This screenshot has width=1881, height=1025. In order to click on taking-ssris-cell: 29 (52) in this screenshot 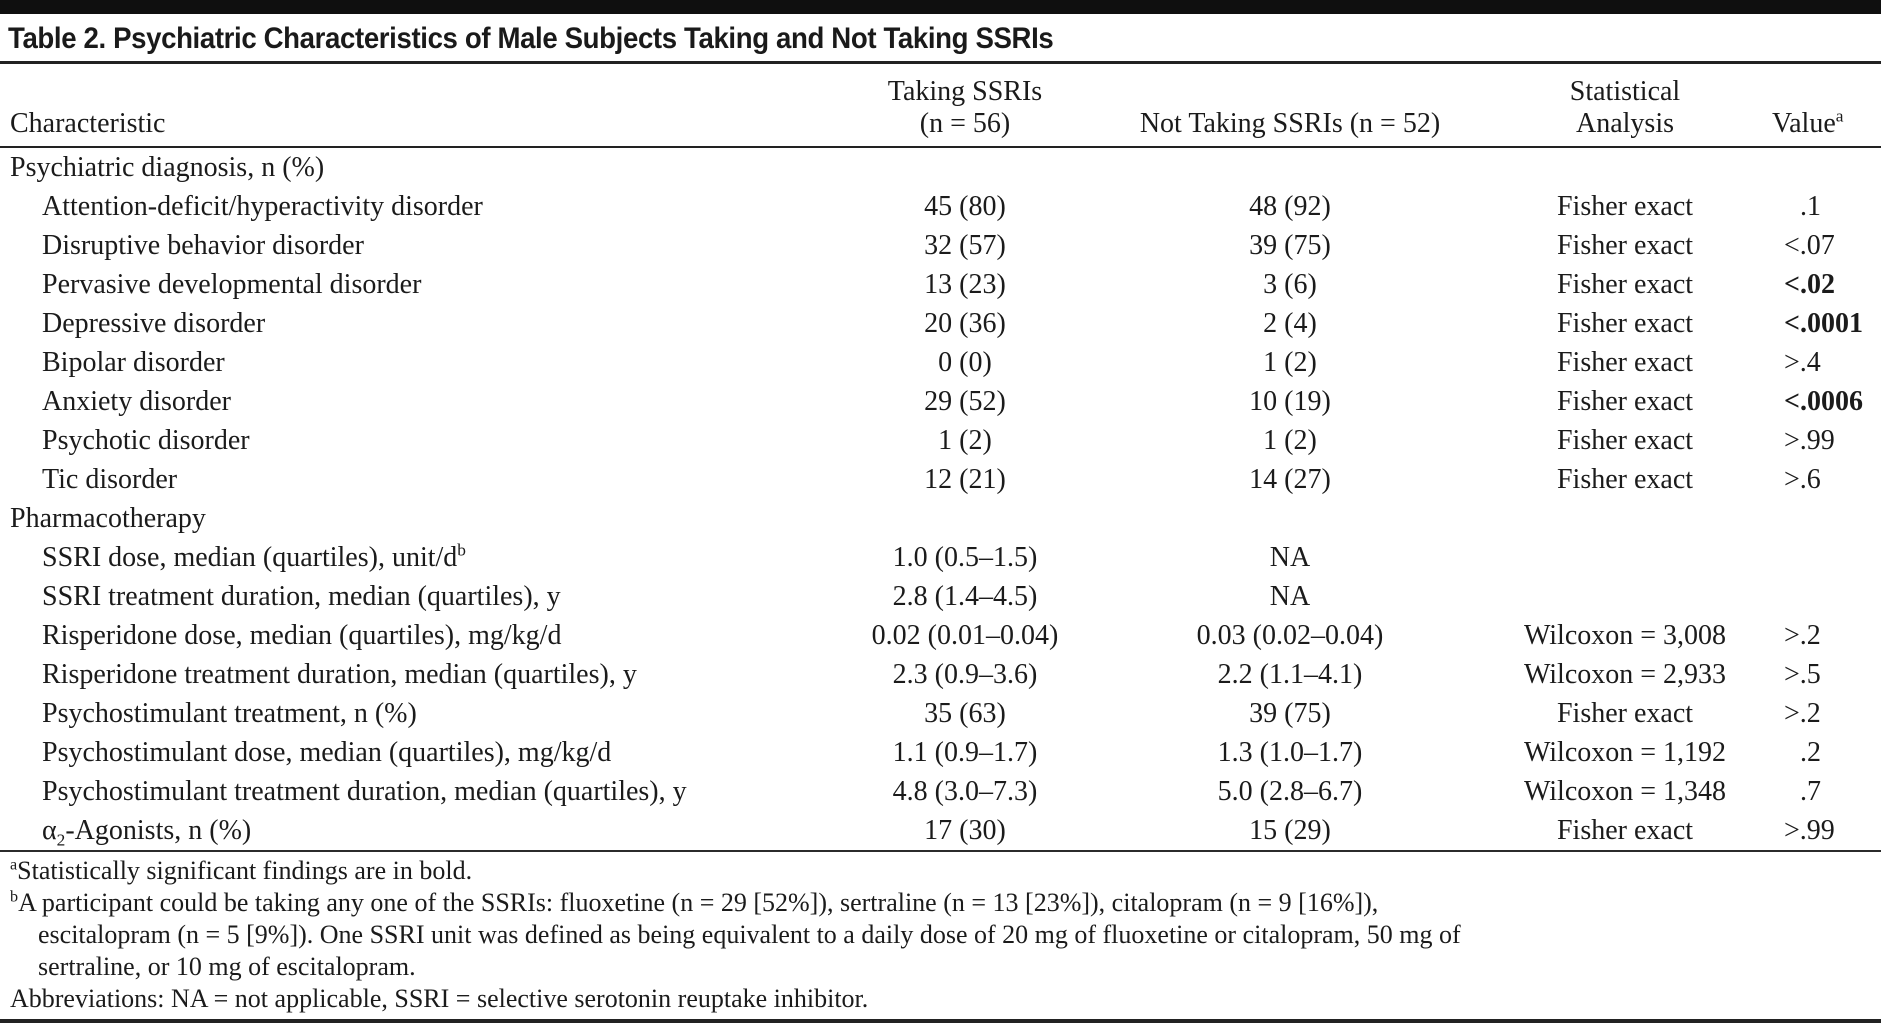, I will do `click(965, 401)`.